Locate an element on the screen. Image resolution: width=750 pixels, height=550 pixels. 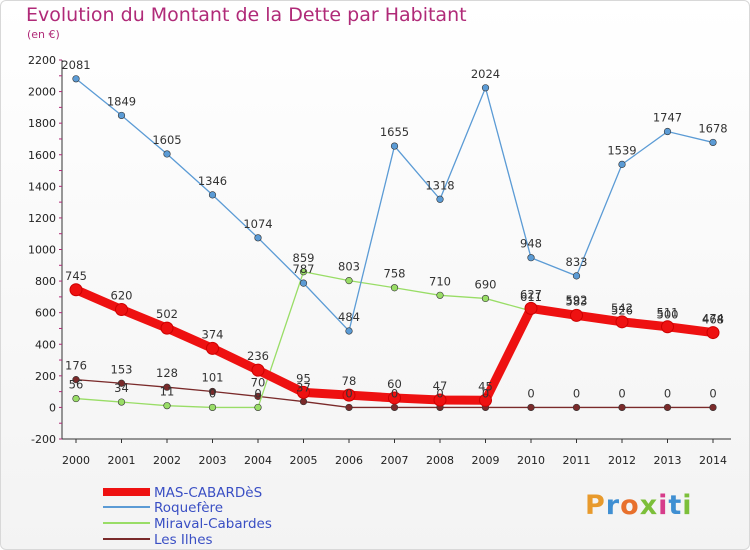
legend-label: Les Ilhes is located at coordinates (183, 540).